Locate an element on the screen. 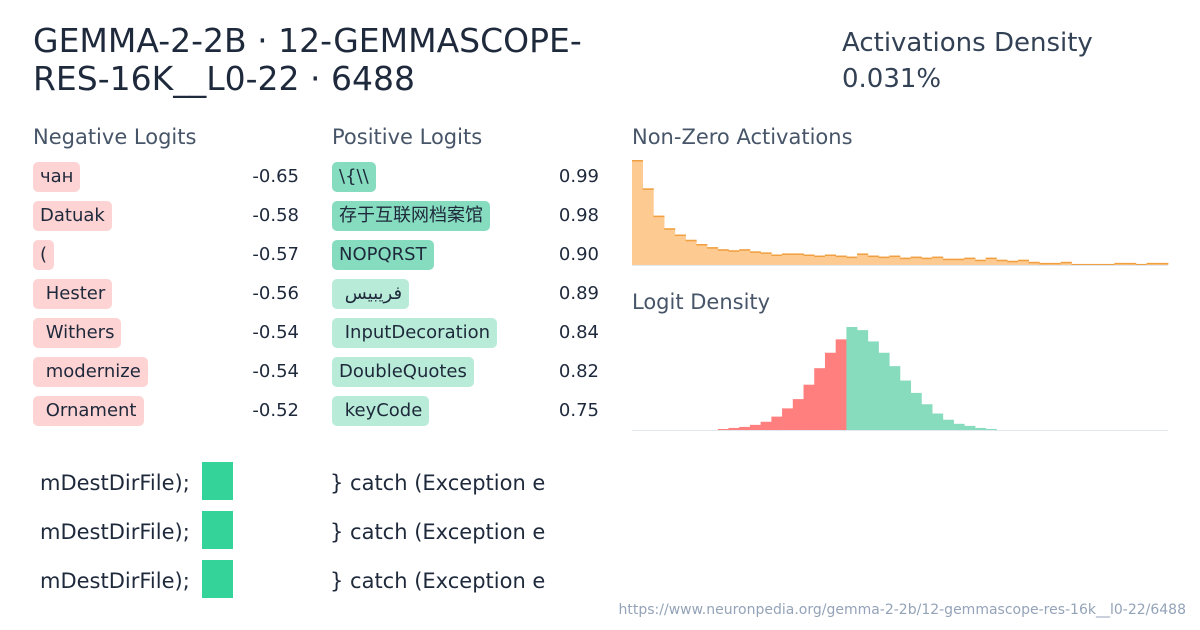  token-chip: DoubleQuotes is located at coordinates (403, 372).